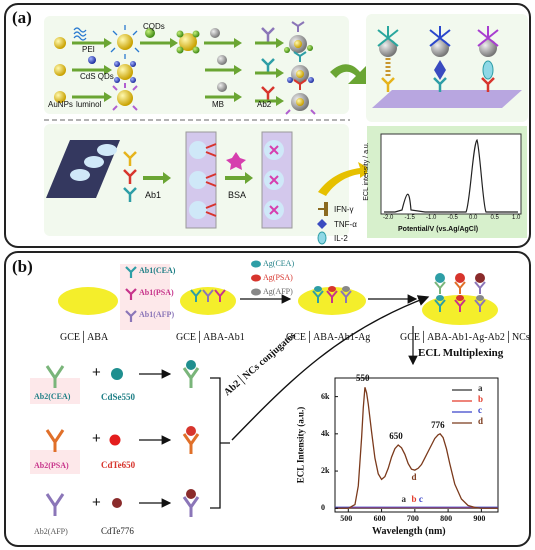 Image resolution: width=535 pixels, height=550 pixels. I want to click on conjugate-2-icon, so click(191, 440).